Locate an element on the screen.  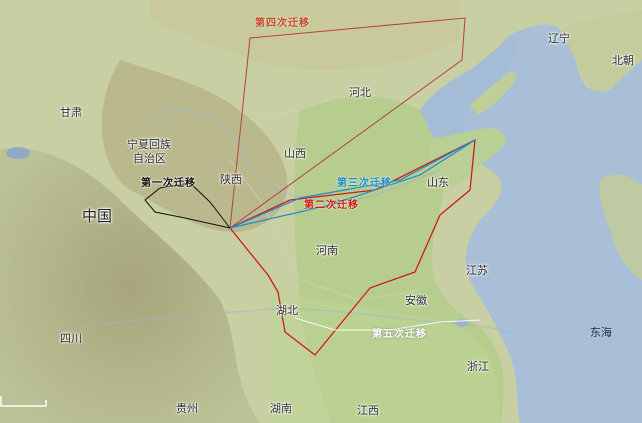
route-5-label: 第五次迁移 is located at coordinates (399, 334).